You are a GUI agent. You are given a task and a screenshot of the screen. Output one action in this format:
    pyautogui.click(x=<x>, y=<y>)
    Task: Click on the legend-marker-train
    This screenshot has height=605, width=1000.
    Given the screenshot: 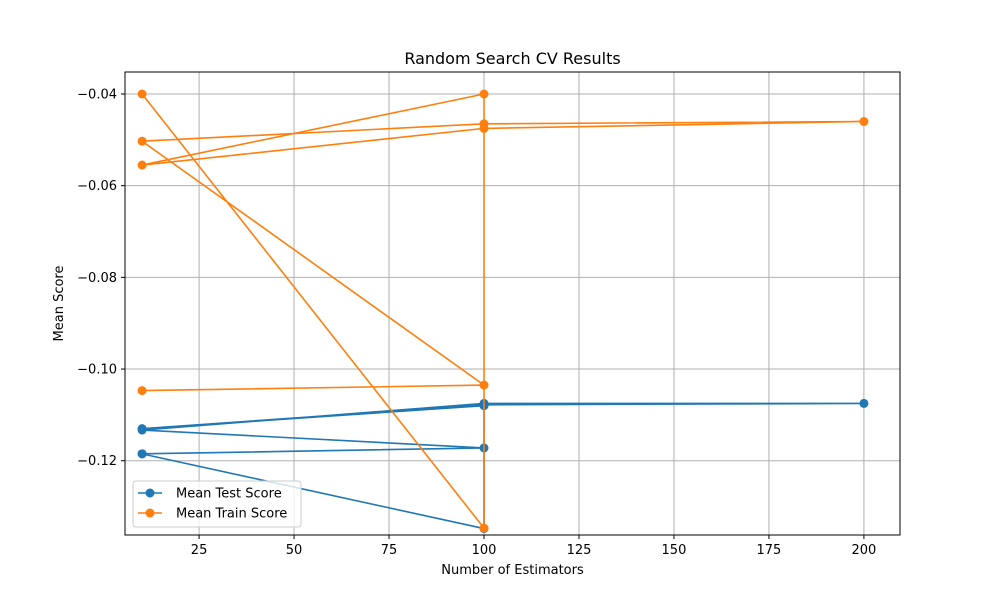 What is the action you would take?
    pyautogui.click(x=150, y=513)
    